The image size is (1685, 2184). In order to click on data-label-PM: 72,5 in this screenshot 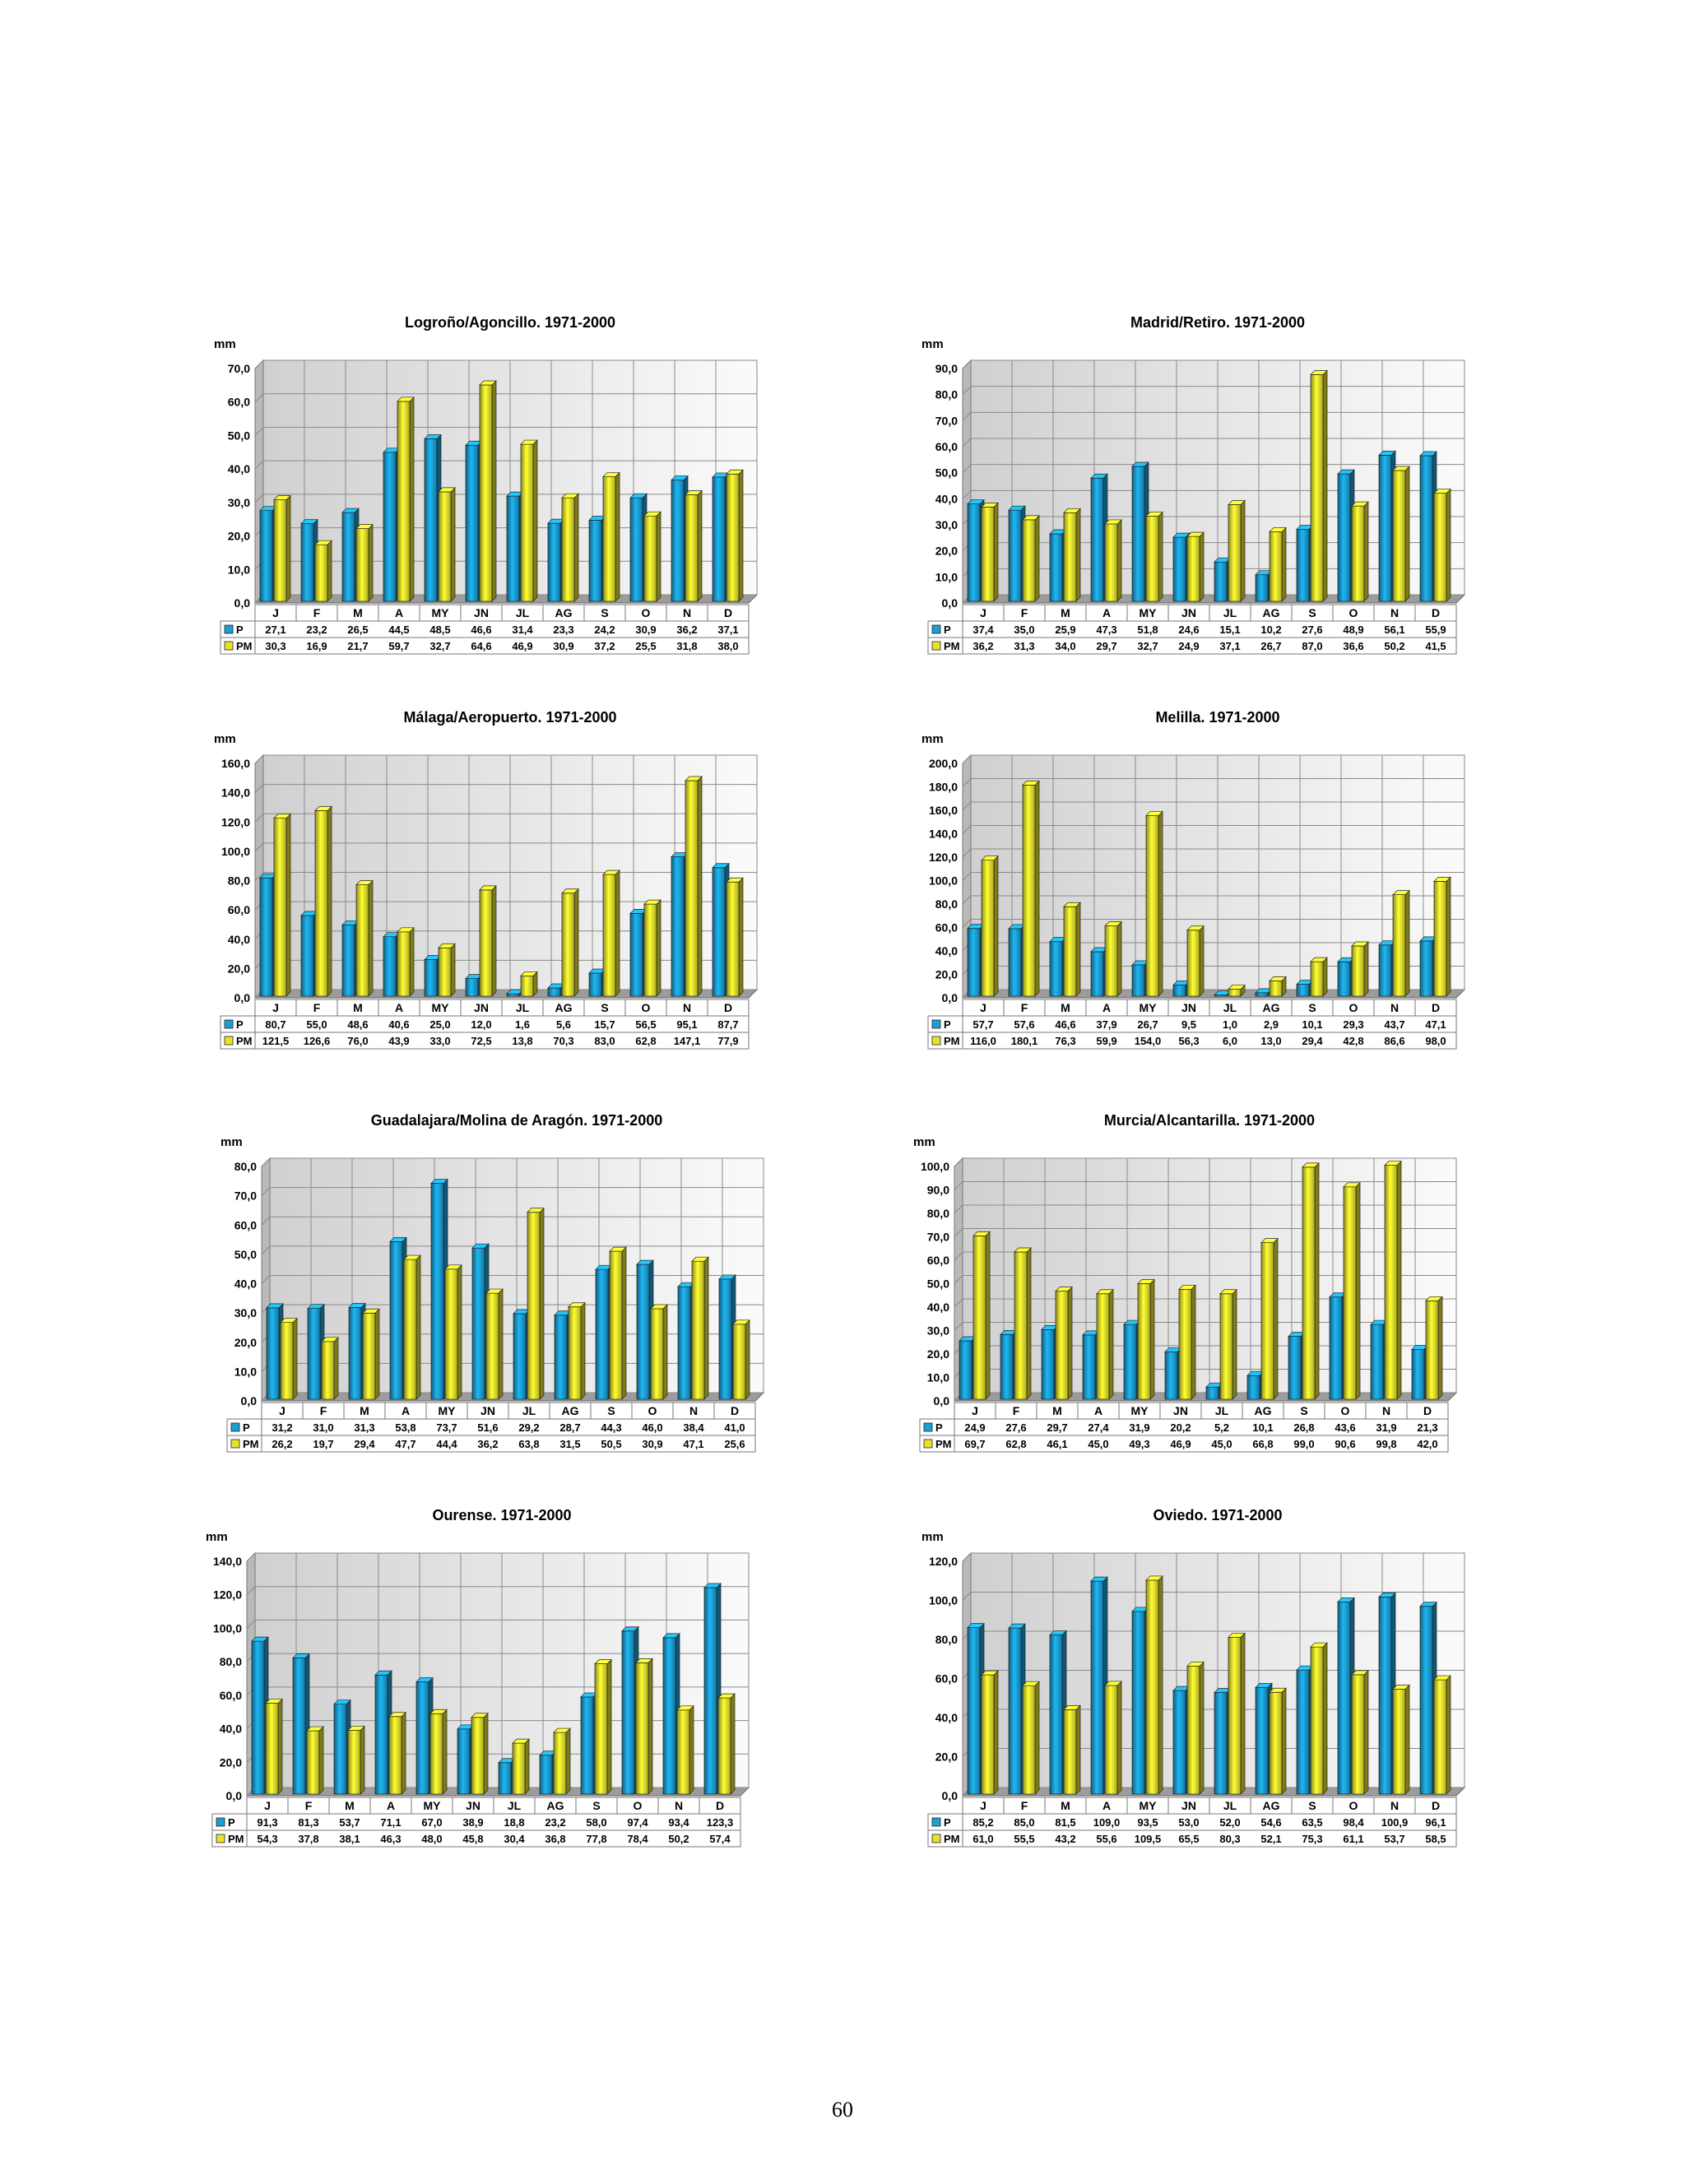, I will do `click(481, 1041)`.